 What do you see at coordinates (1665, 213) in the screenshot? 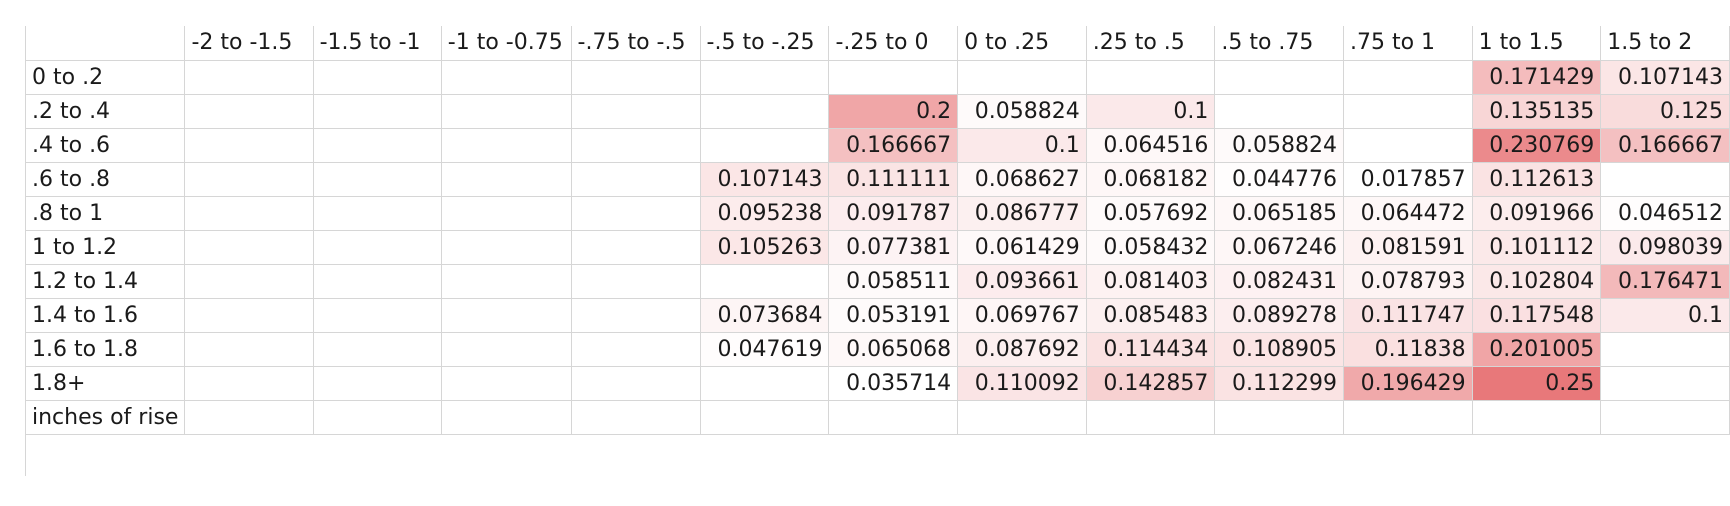
I see `data-cell: 0.046512` at bounding box center [1665, 213].